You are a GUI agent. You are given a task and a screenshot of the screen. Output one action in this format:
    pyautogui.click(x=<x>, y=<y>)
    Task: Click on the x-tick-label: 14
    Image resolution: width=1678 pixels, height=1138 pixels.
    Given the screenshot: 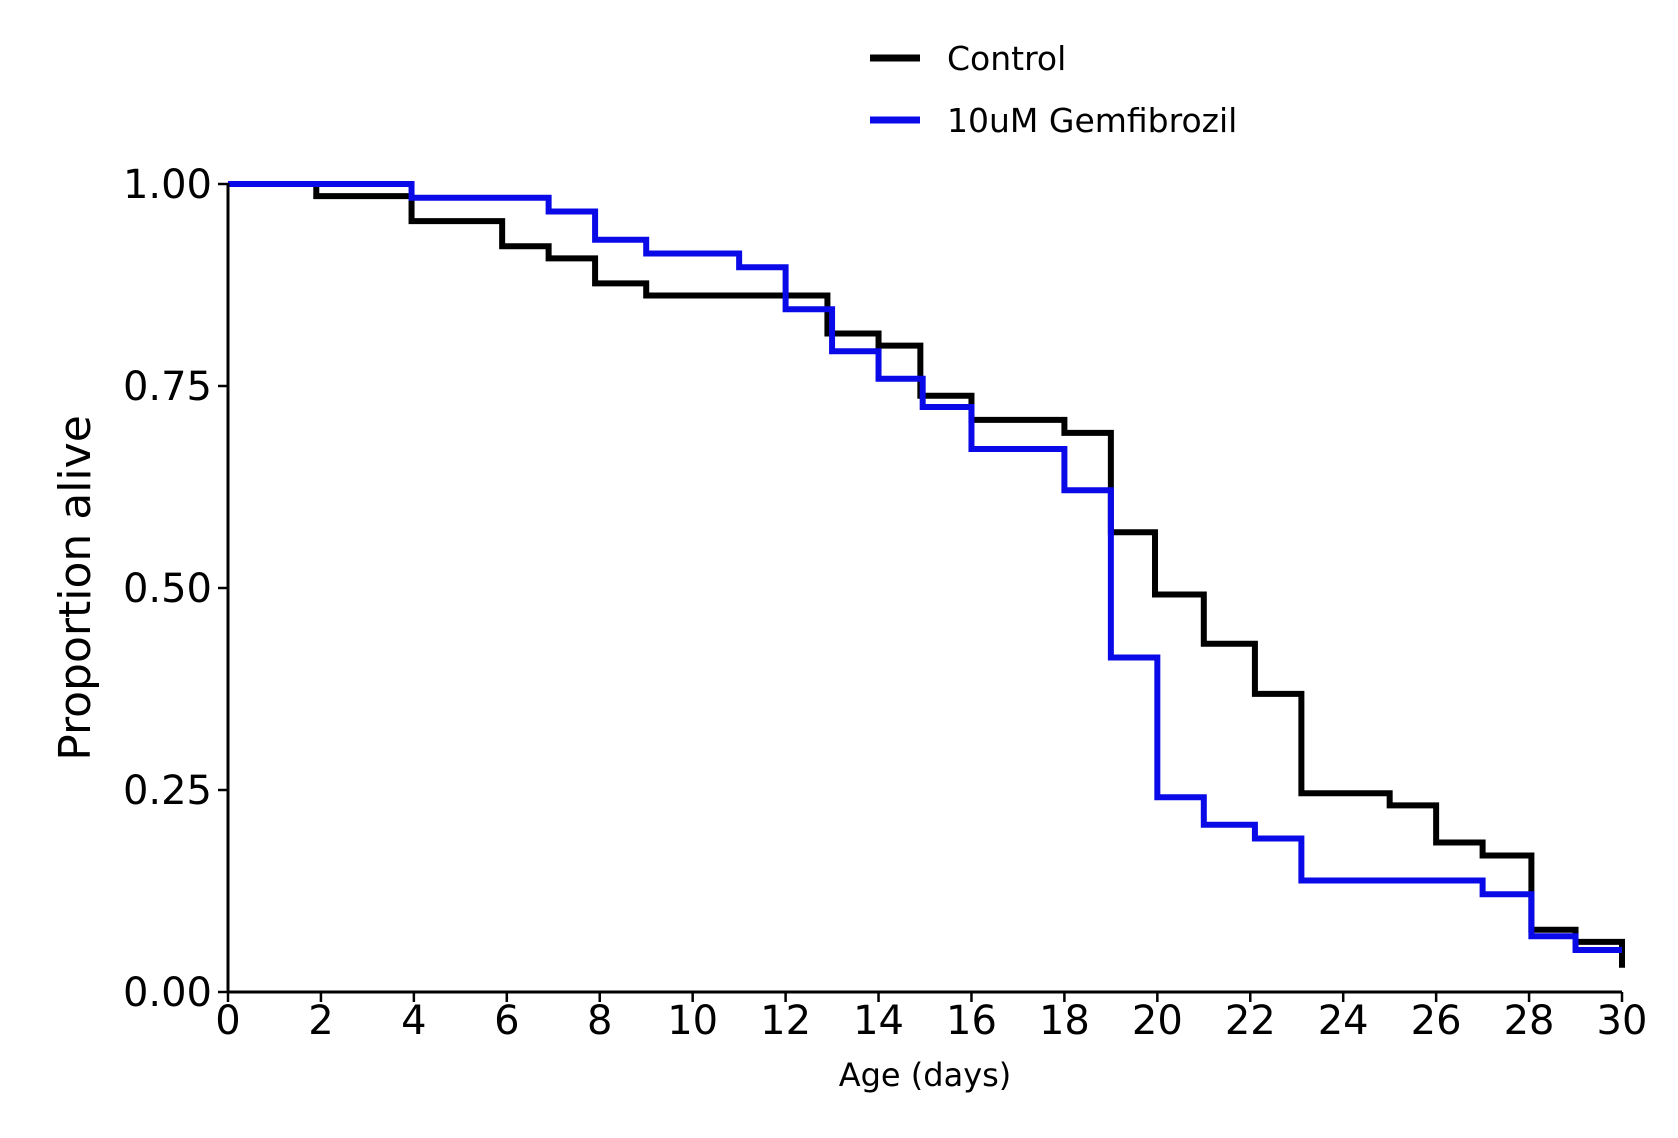 What is the action you would take?
    pyautogui.click(x=878, y=1021)
    